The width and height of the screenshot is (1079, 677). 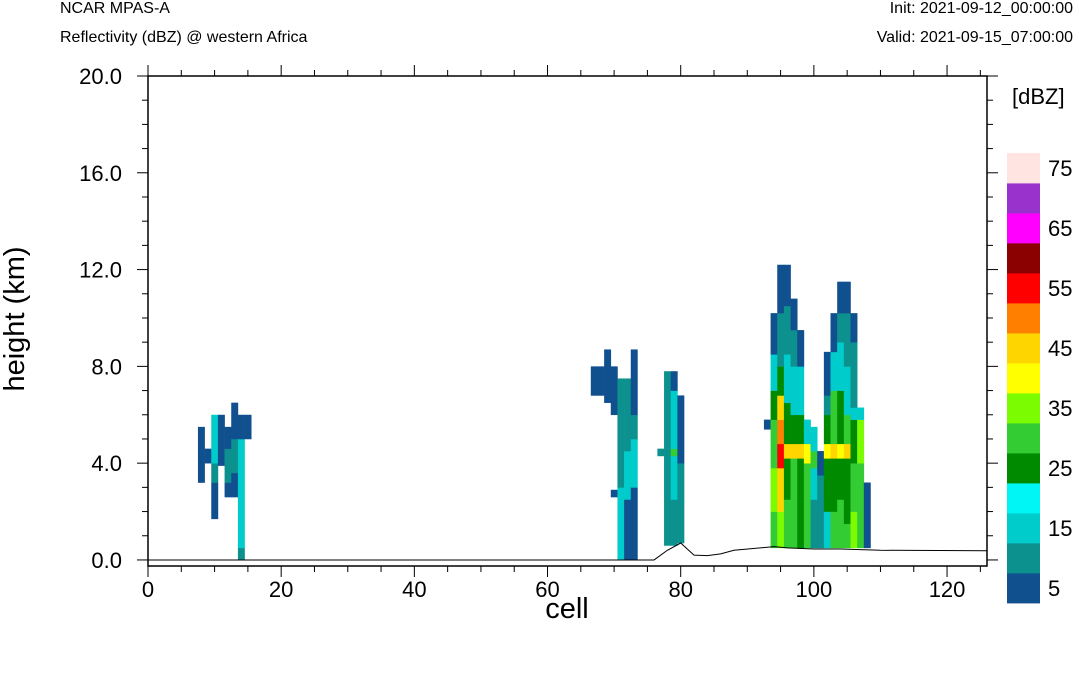 What do you see at coordinates (568, 551) in the screenshot?
I see `terrain-line` at bounding box center [568, 551].